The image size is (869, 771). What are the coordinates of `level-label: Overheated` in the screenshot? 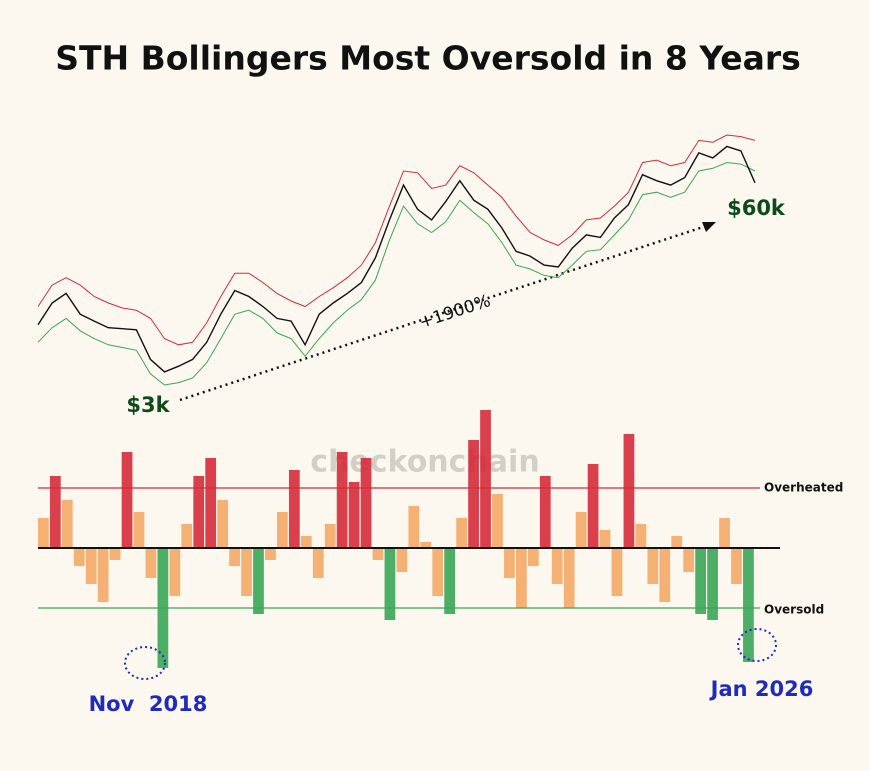 It's located at (803, 488).